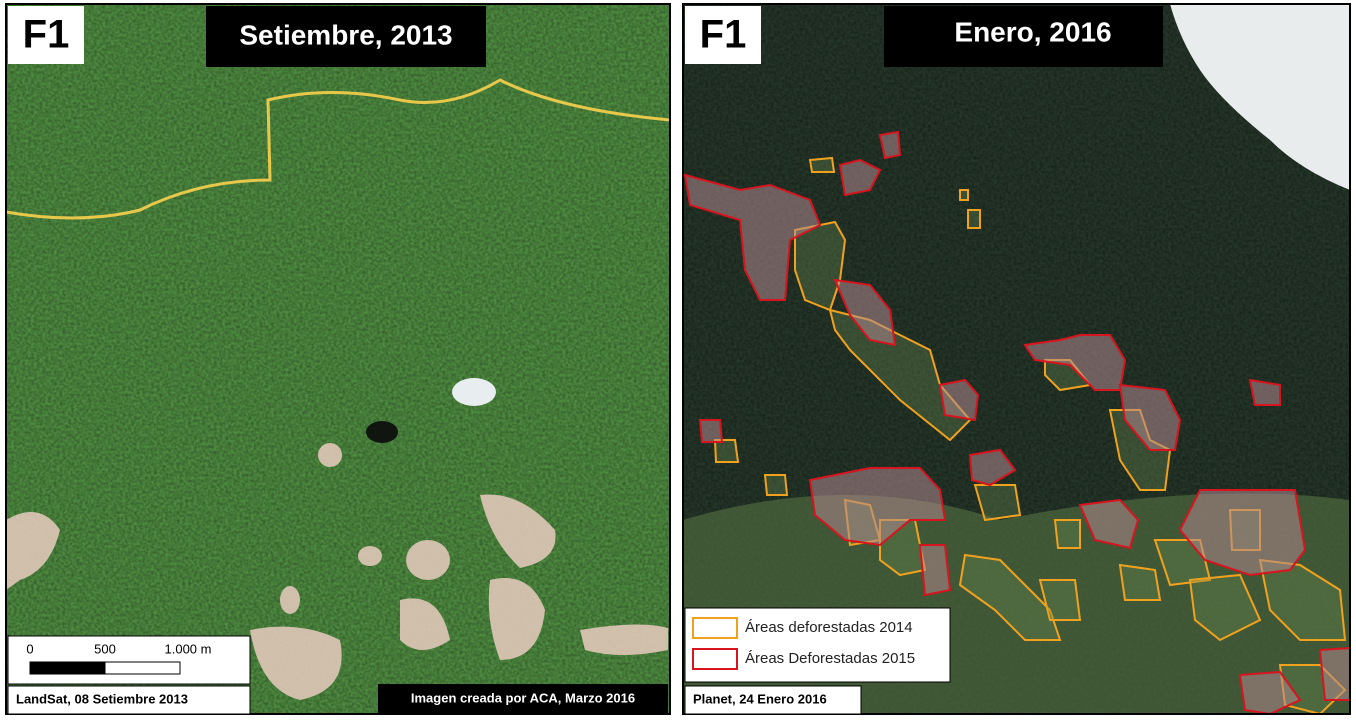 This screenshot has height=725, width=1356. I want to click on credit-box, so click(523, 699).